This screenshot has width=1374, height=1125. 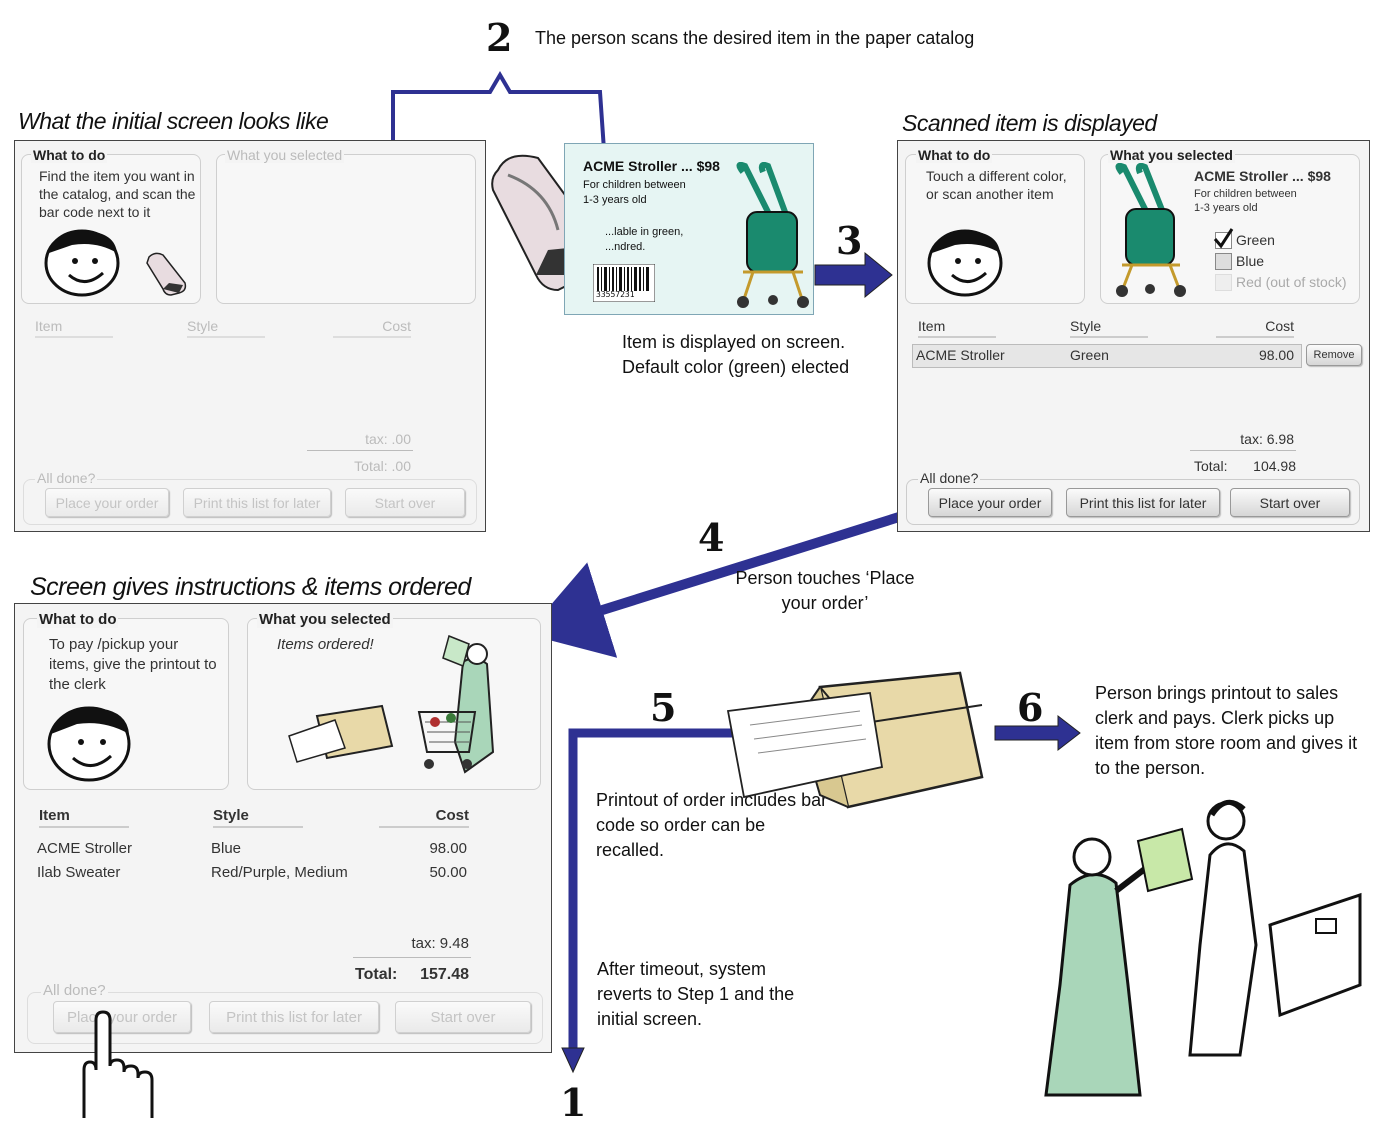 What do you see at coordinates (1203, 948) in the screenshot?
I see `clerk-and-customer-icon` at bounding box center [1203, 948].